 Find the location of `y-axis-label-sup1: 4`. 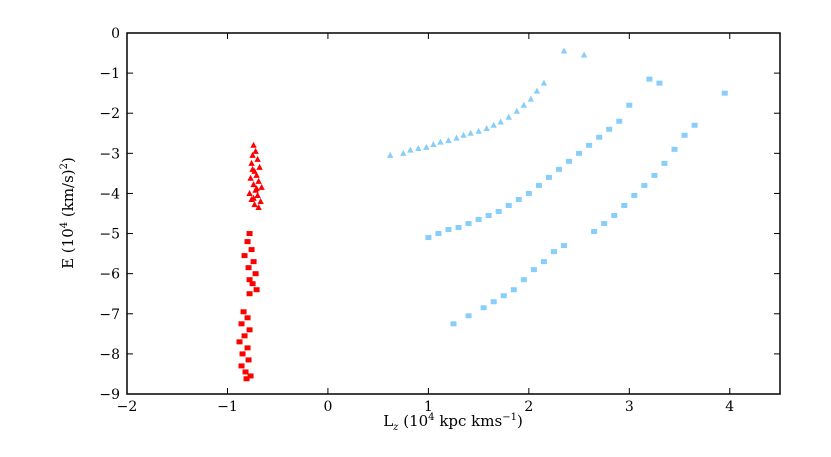

y-axis-label-sup1: 4 is located at coordinates (64, 225).